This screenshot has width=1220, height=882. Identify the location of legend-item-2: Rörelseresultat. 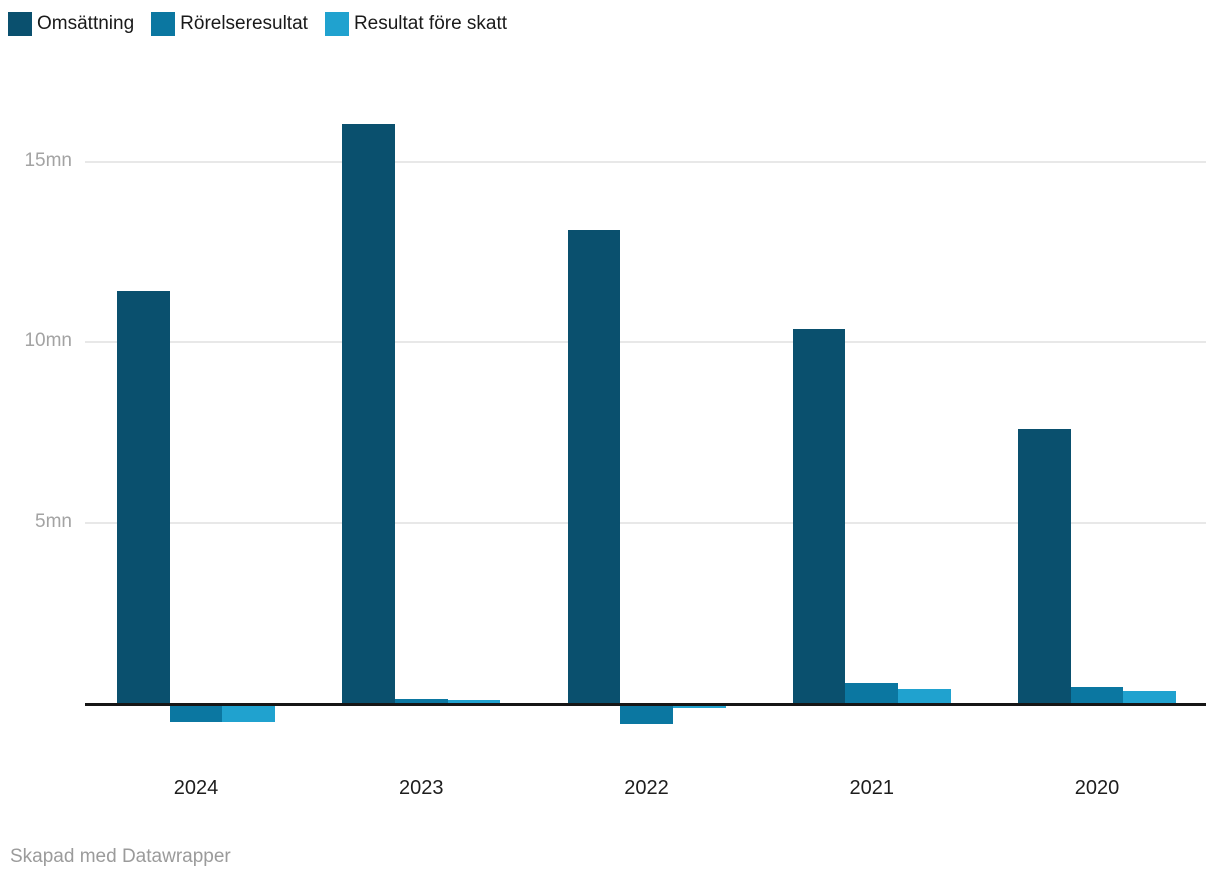
(229, 24).